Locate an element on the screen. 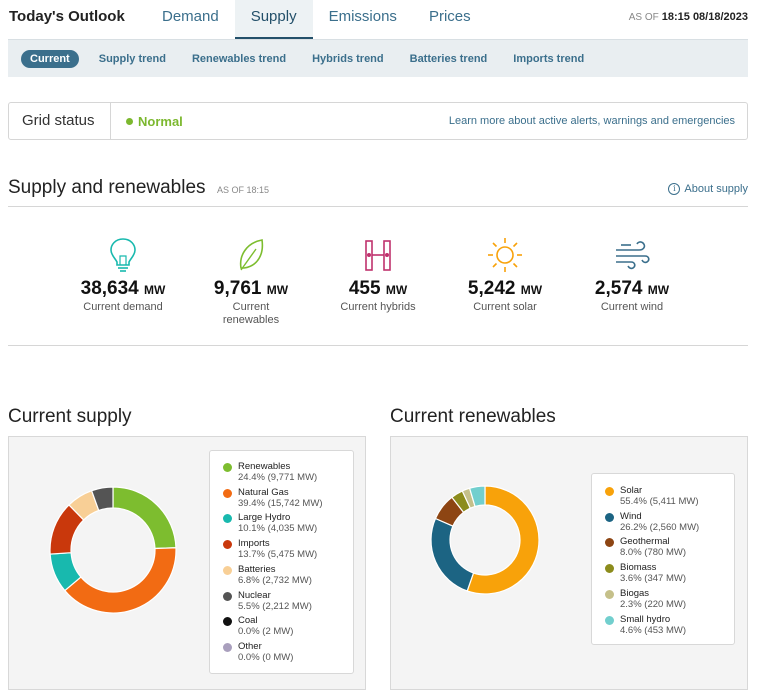  legend-value: 0.0% (2 MW) is located at coordinates (266, 632).